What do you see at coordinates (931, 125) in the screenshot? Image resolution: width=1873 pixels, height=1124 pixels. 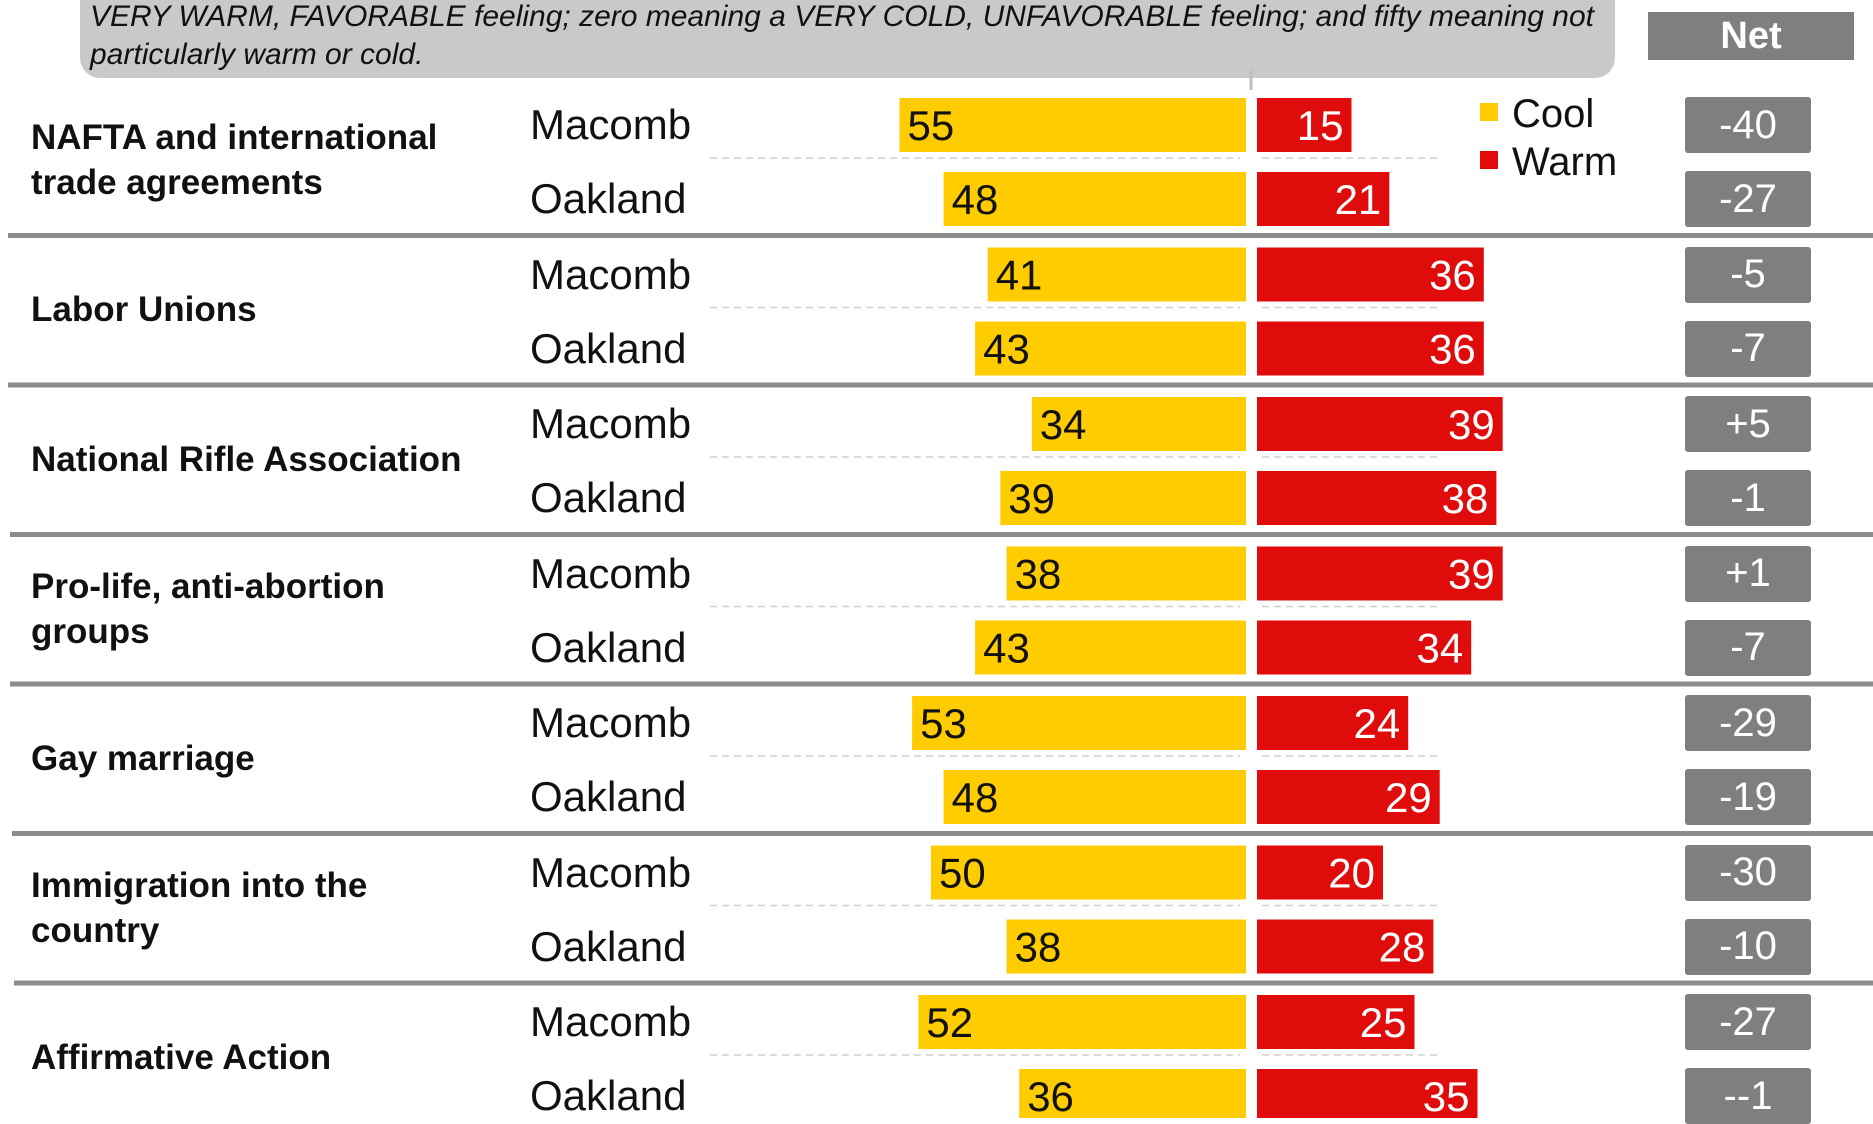 I see `bar-label-cool: 55` at bounding box center [931, 125].